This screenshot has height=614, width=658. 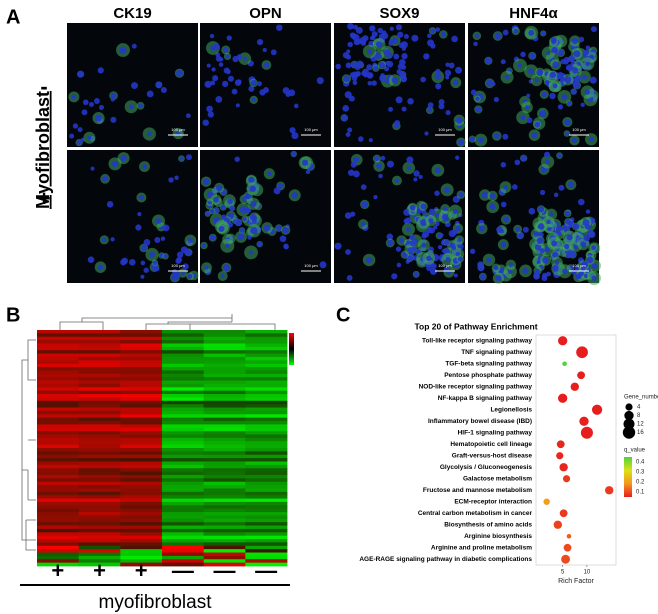 What do you see at coordinates (587, 573) in the screenshot?
I see `x-tick-label: 10` at bounding box center [587, 573].